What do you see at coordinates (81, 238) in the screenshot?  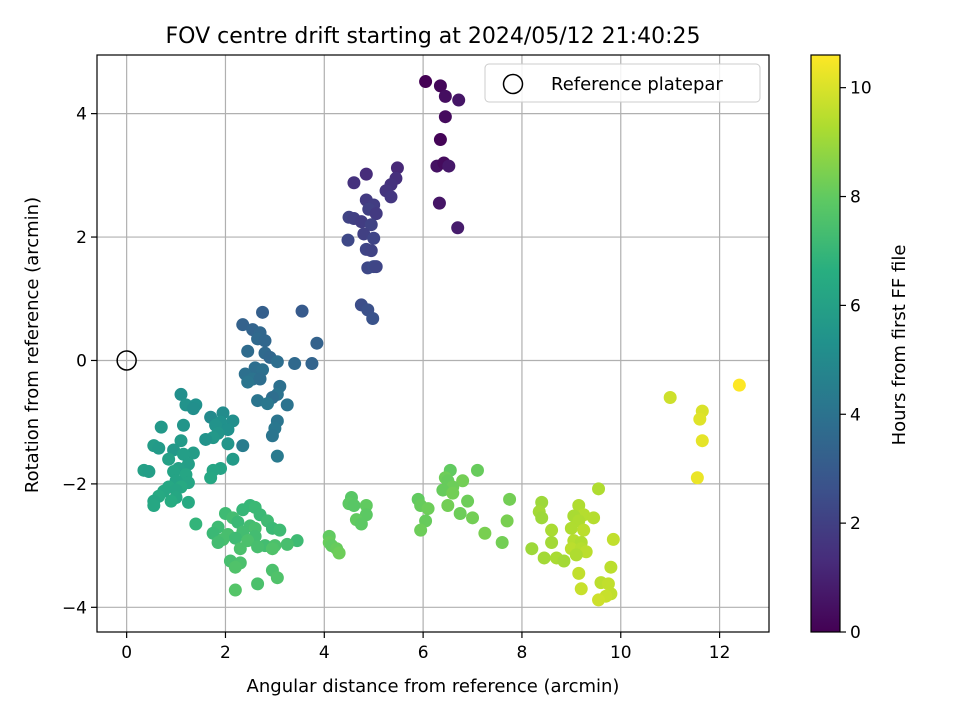 I see `y-tick-label: 2` at bounding box center [81, 238].